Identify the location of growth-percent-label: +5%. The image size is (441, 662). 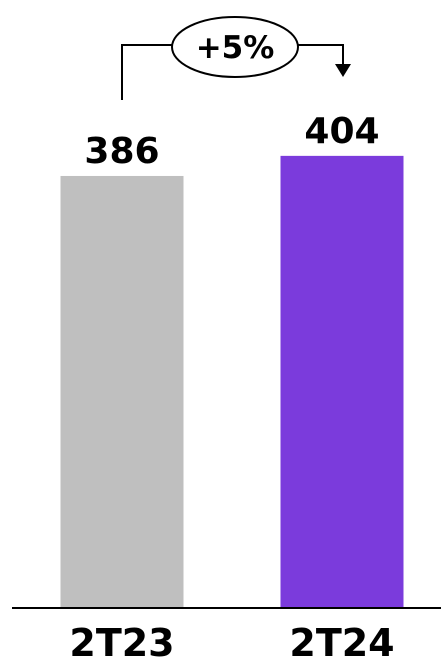
(235, 48).